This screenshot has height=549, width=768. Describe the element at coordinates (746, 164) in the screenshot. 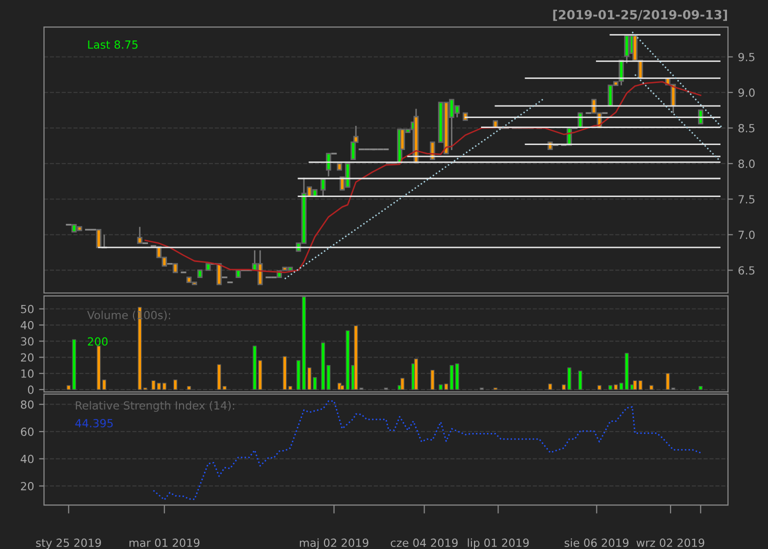

I see `y-tick-label: 8.0` at that location.